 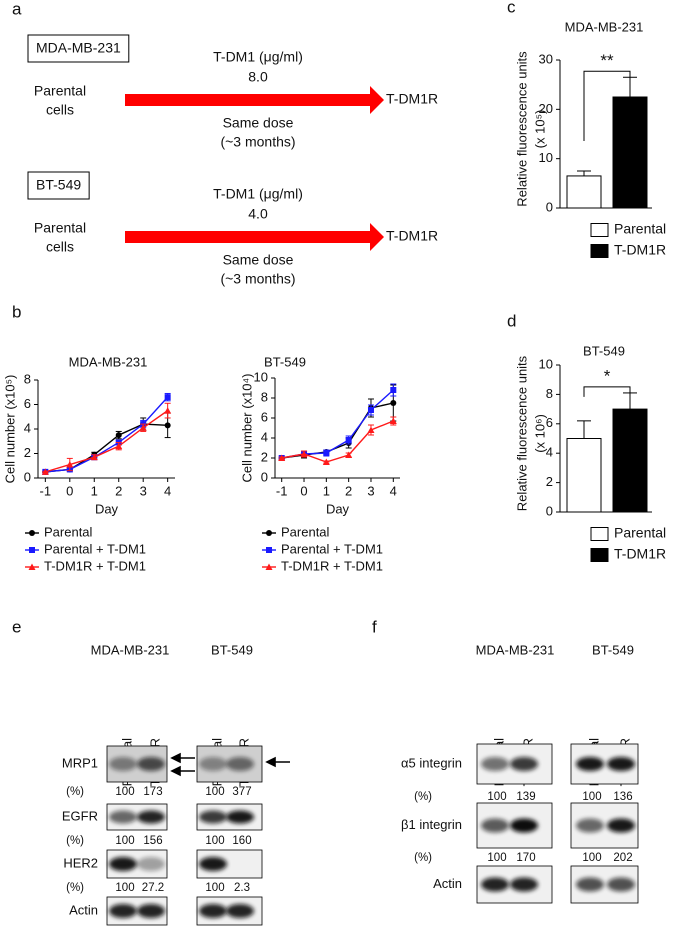 I want to click on panel-label: f, so click(x=374, y=626).